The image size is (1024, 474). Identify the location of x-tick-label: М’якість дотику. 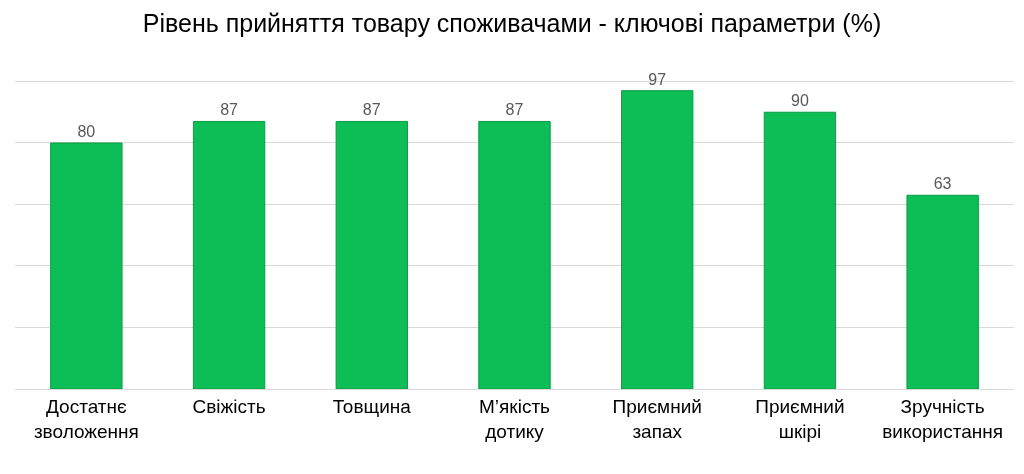
(515, 418).